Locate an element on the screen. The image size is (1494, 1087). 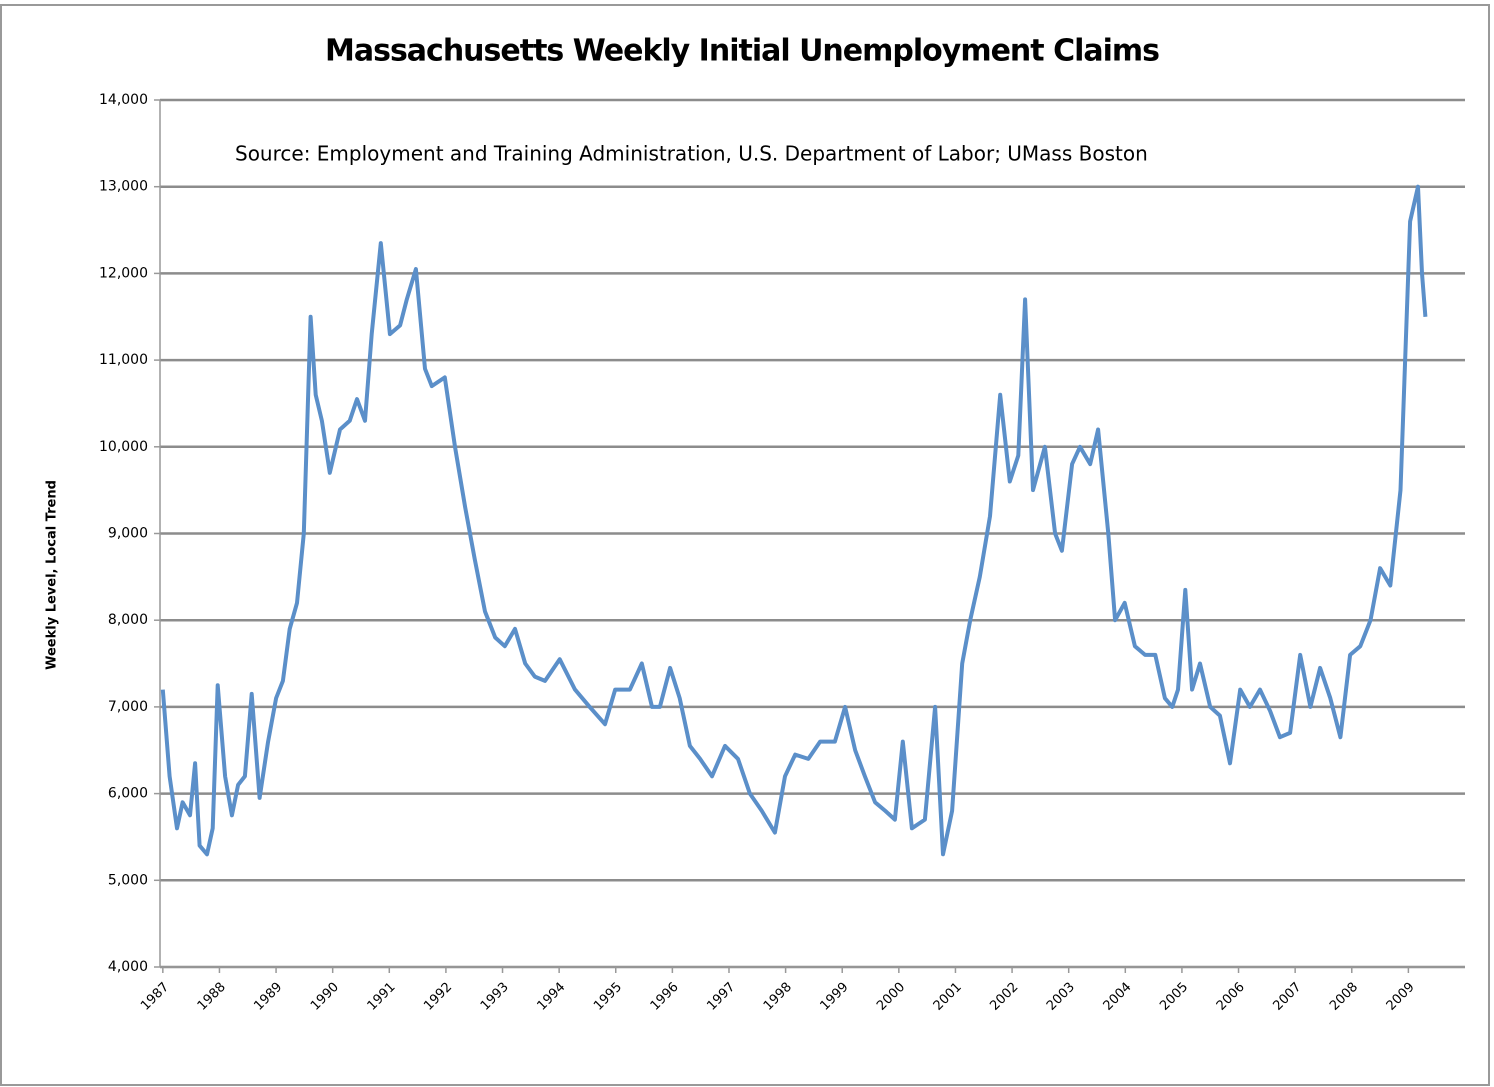
y-tick-label: 10,000 is located at coordinates (123, 447).